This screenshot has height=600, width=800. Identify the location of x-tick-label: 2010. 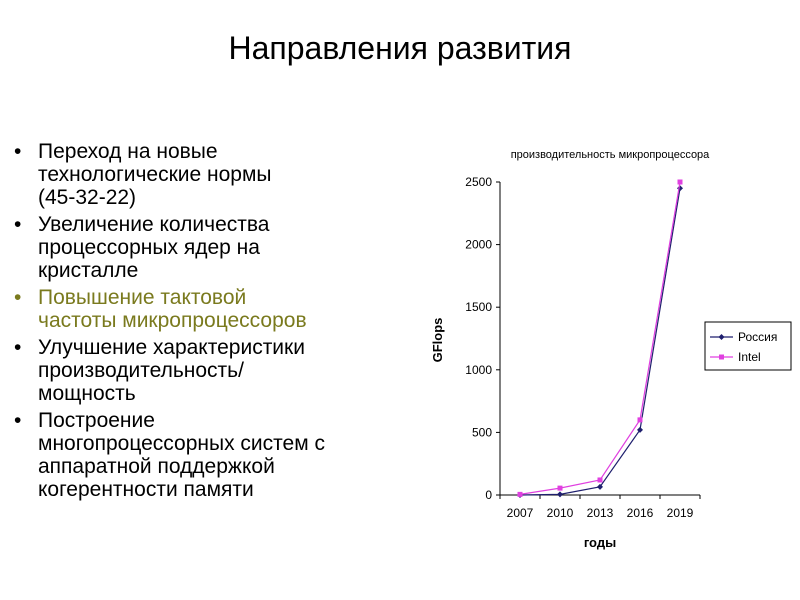
(560, 513).